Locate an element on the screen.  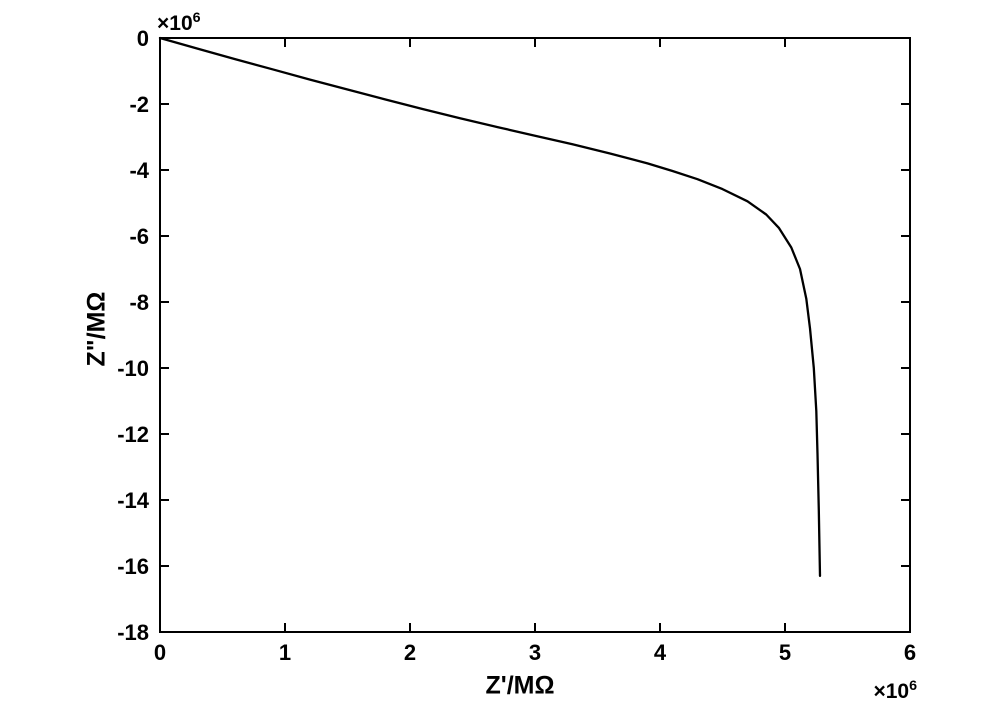
y-exp-base: ×10 is located at coordinates (175, 23).